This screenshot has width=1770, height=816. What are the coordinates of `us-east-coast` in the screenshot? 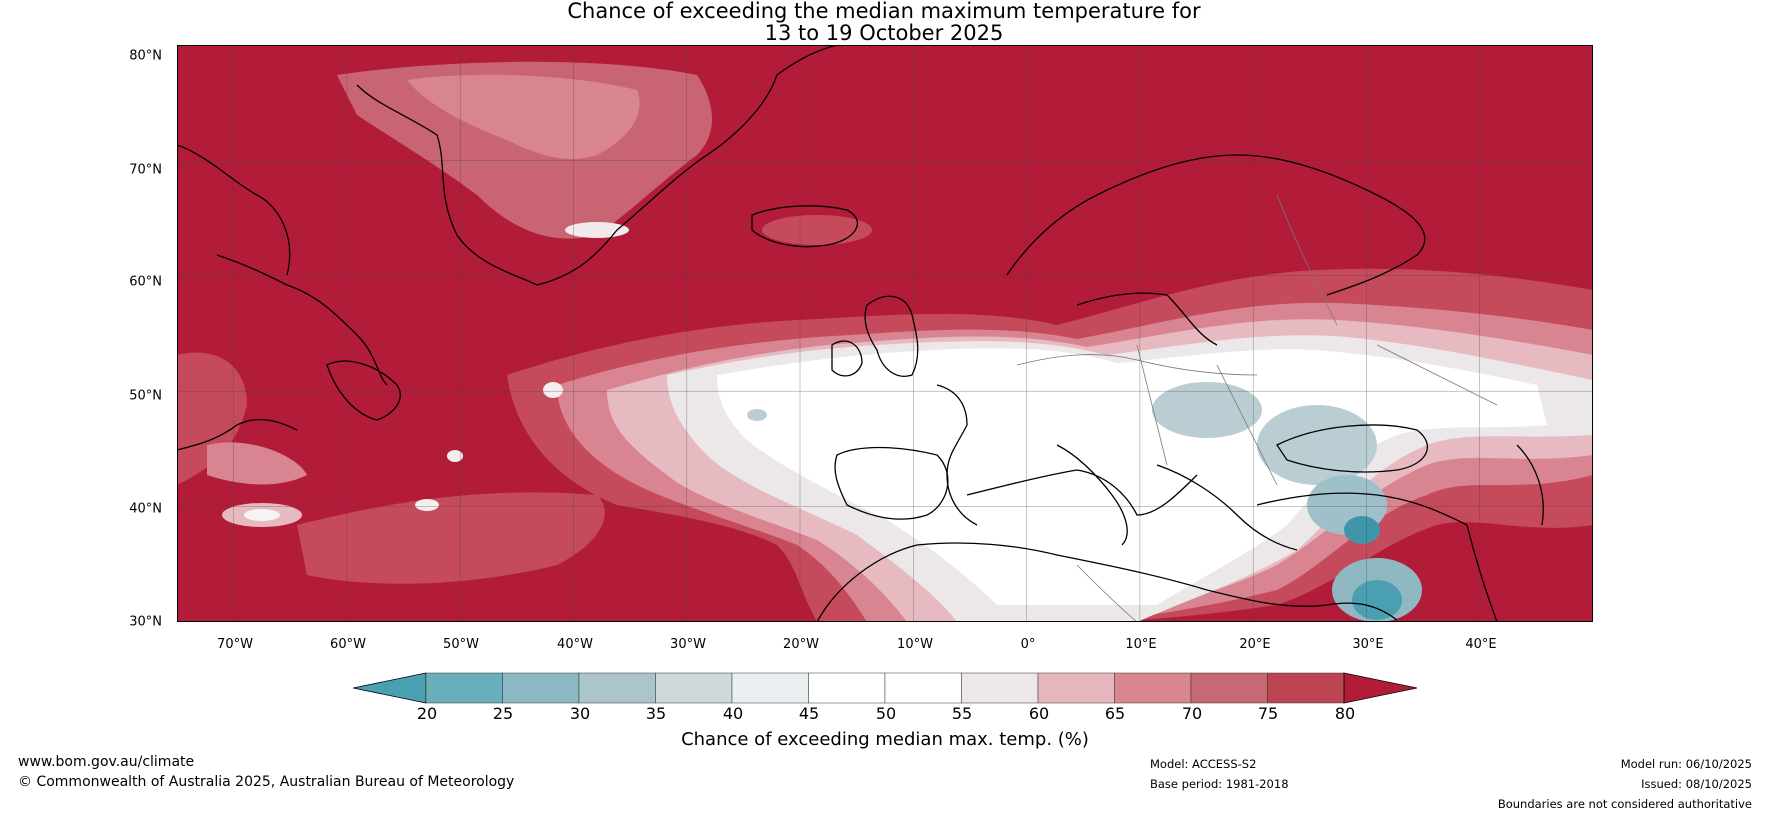 It's located at (237, 434).